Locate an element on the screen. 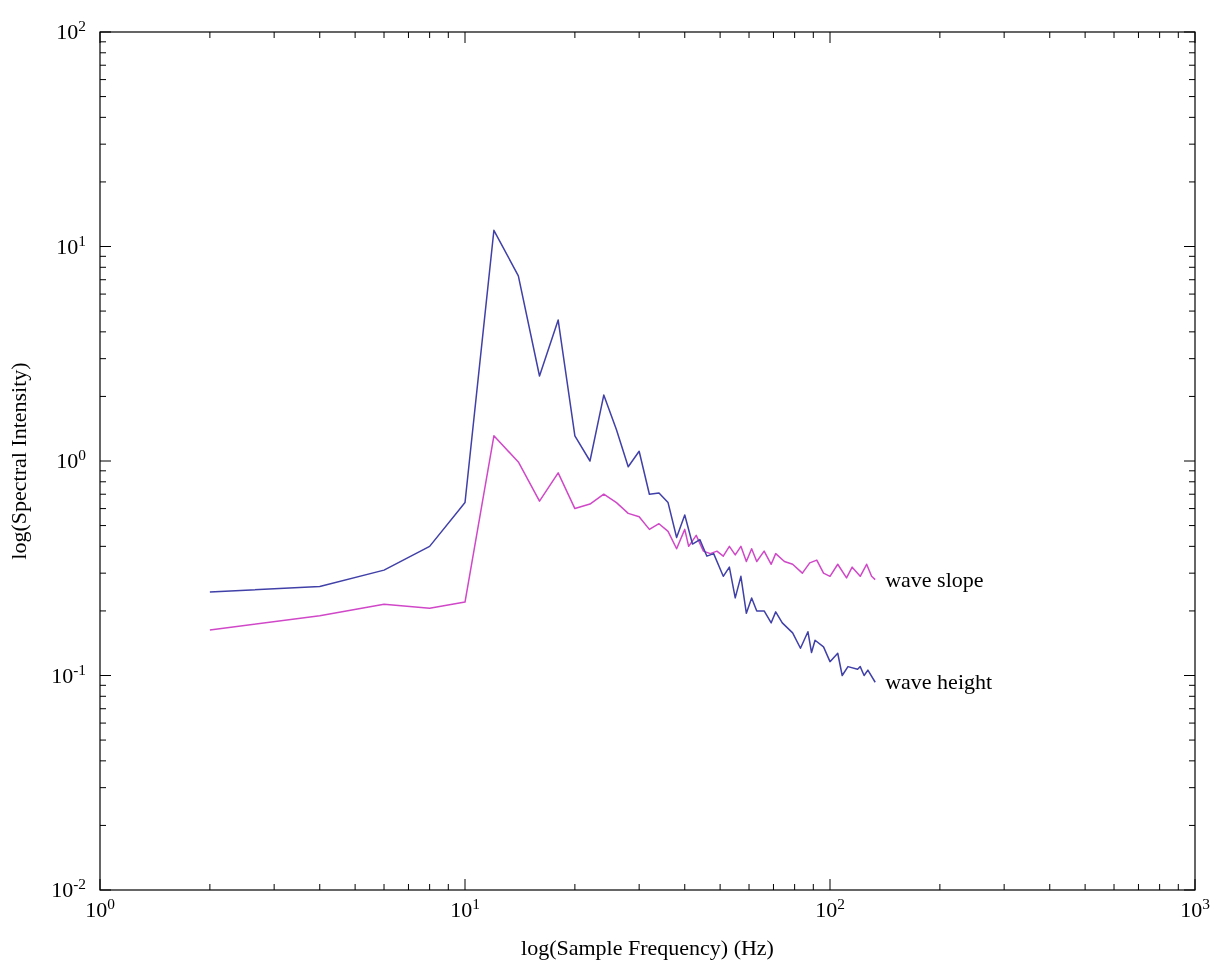 This screenshot has width=1226, height=968. y-tick-label: 10$^{-1}$ is located at coordinates (68, 674).